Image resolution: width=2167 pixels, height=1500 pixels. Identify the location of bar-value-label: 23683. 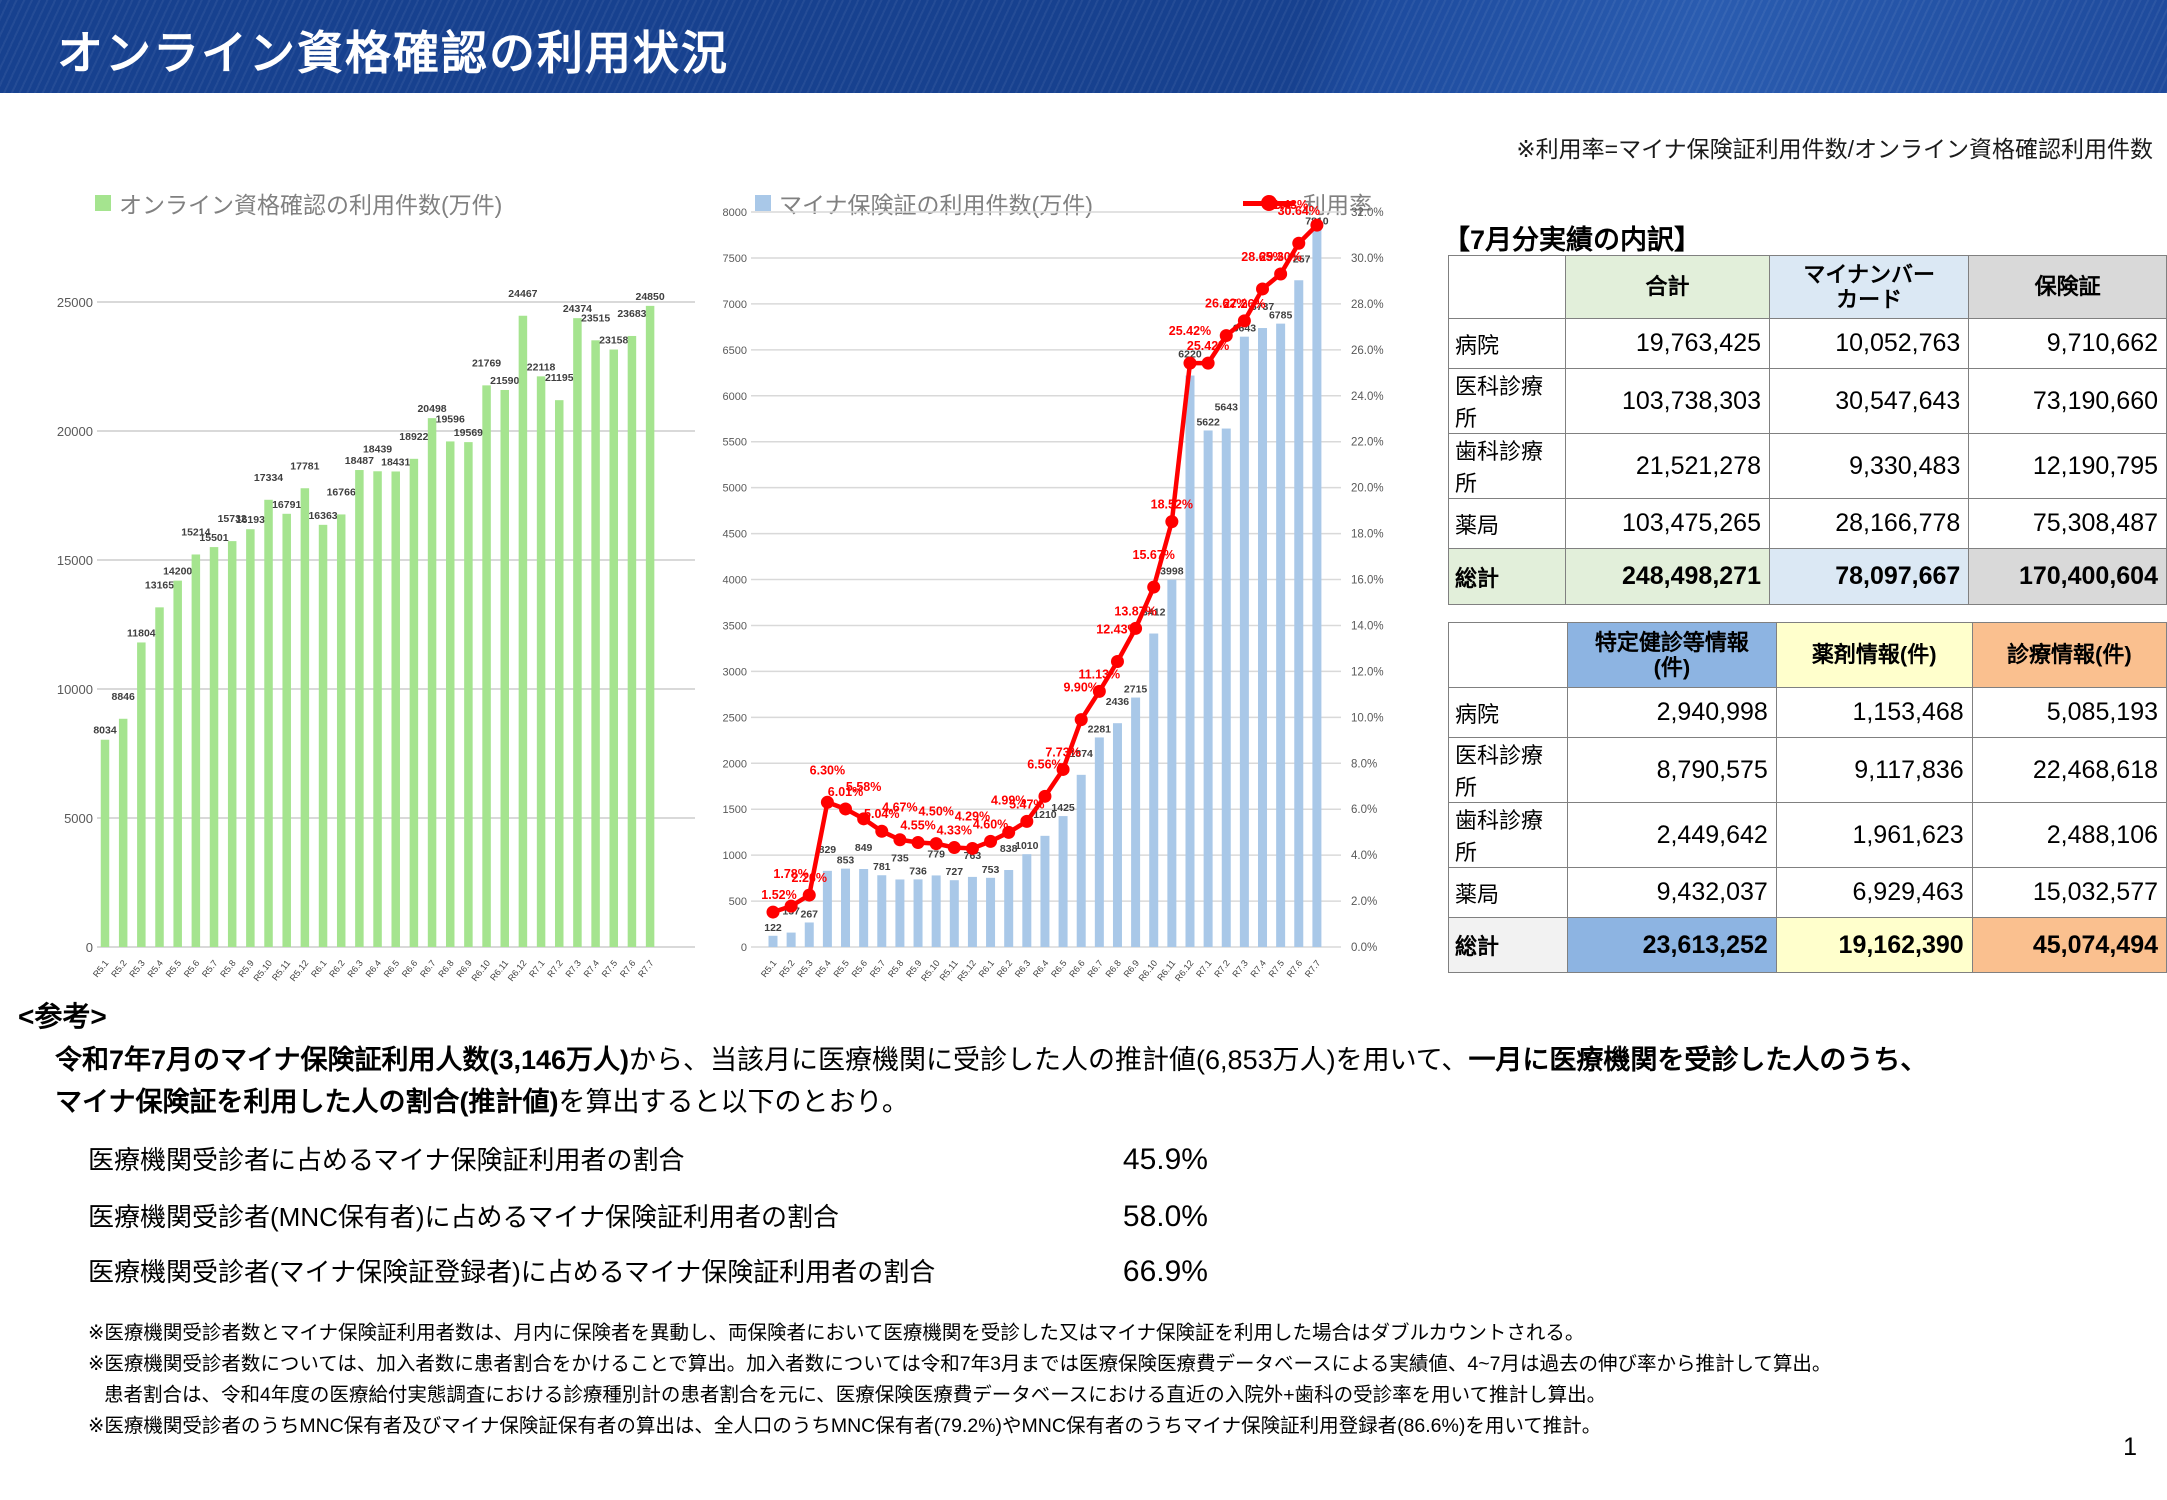
(631, 314).